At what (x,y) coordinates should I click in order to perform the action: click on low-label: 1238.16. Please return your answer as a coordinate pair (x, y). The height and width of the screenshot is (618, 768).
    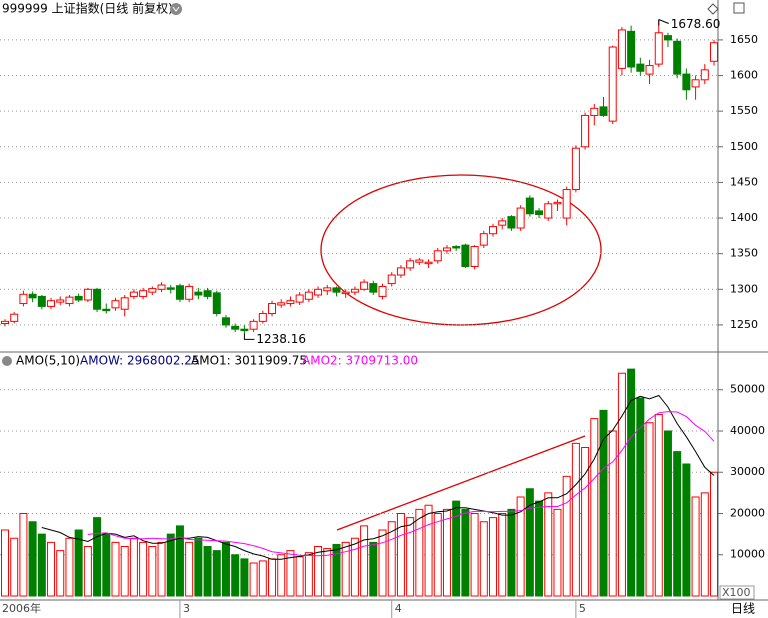
    Looking at the image, I should click on (281, 339).